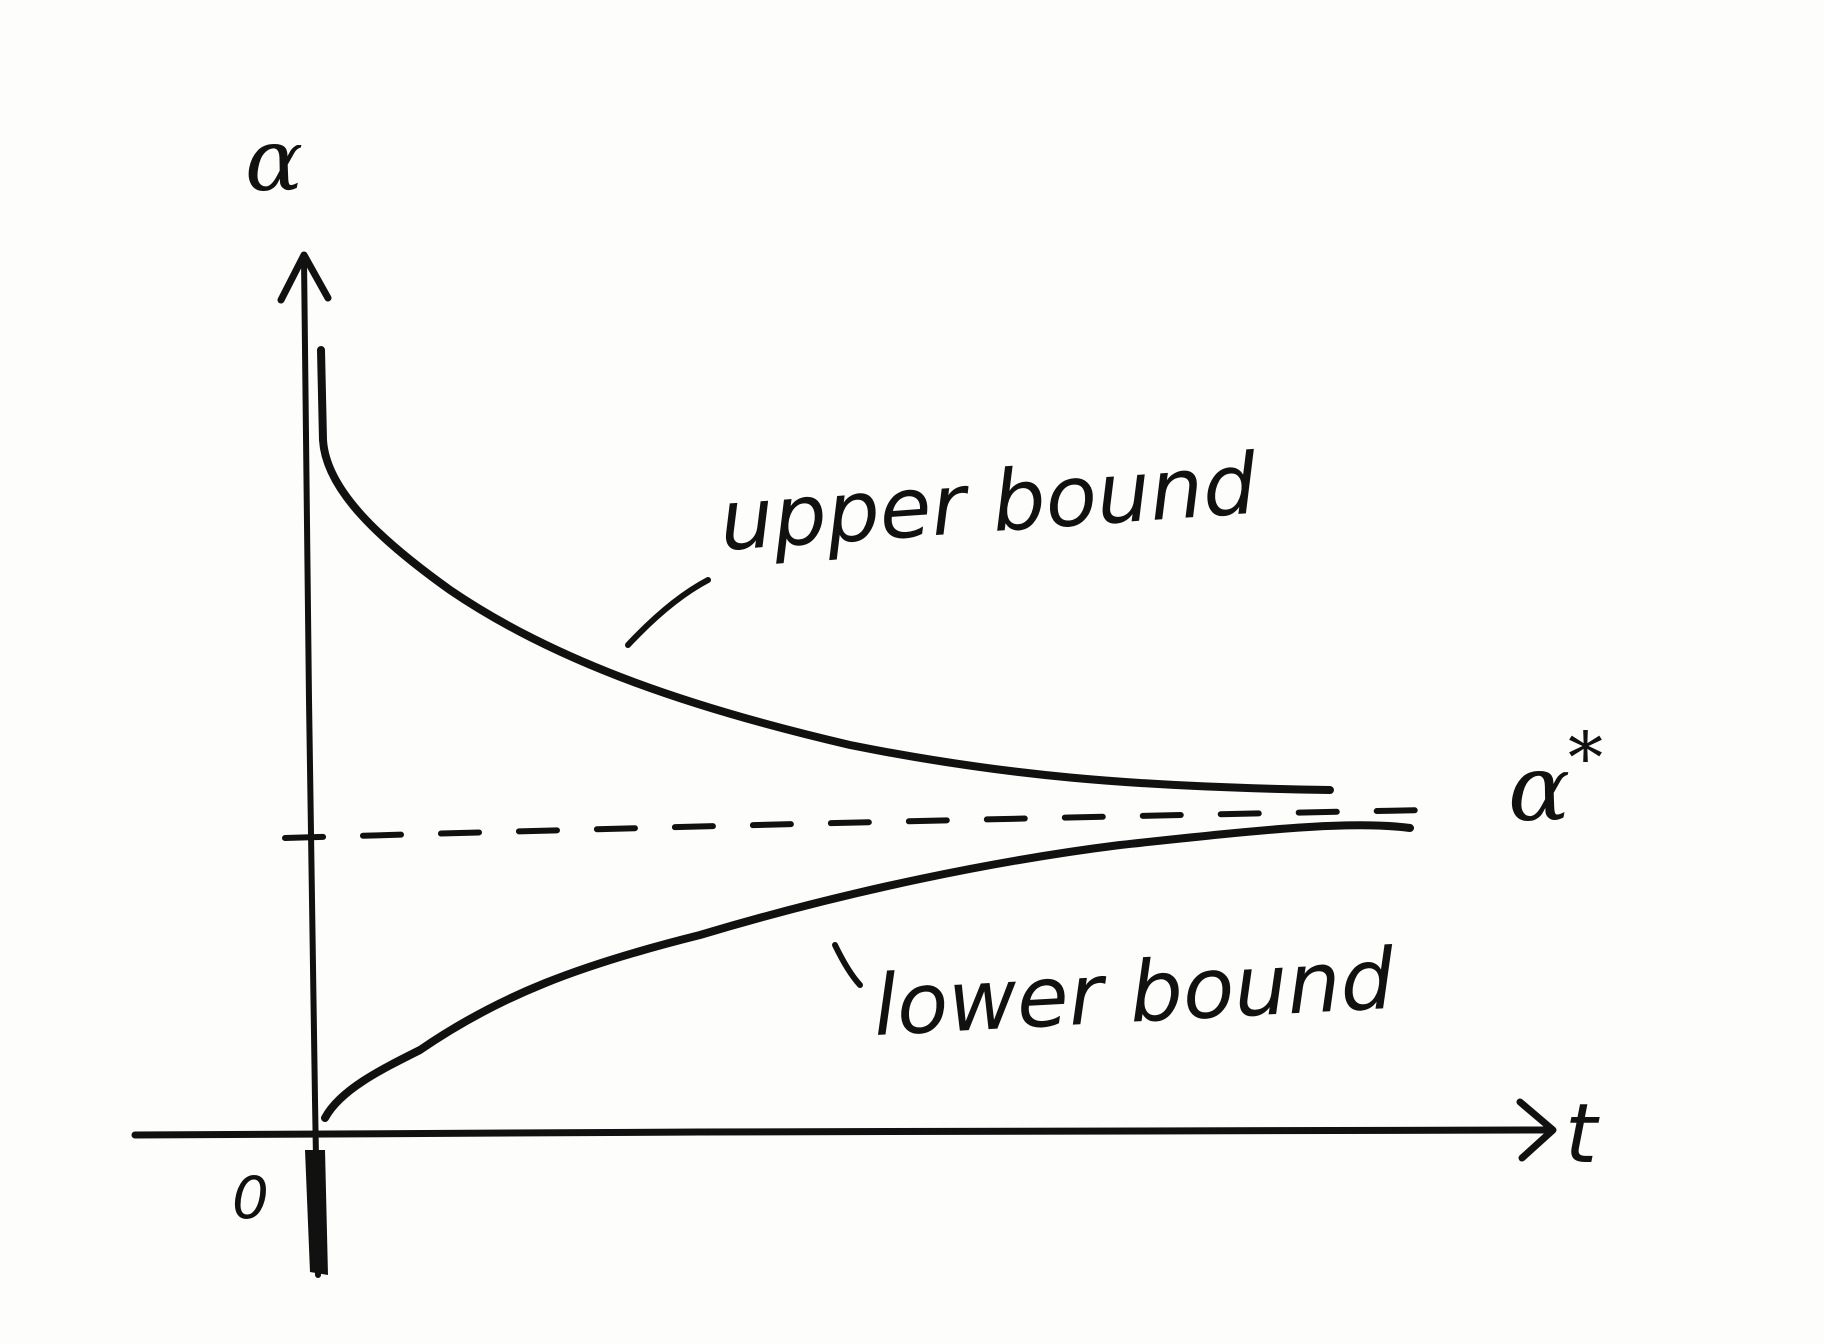 The height and width of the screenshot is (1344, 1824). Describe the element at coordinates (857, 824) in the screenshot. I see `limit-dashed-line` at that location.